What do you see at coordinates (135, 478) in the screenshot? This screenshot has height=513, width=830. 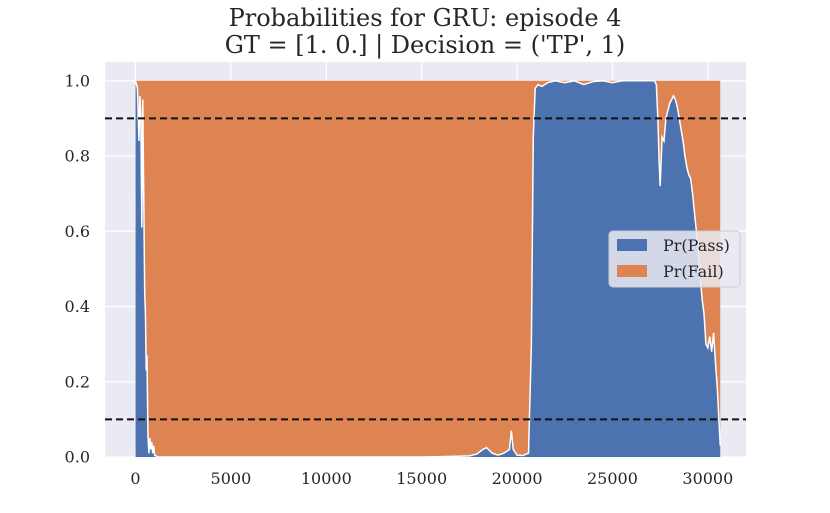 I see `x-tick-label: 0` at bounding box center [135, 478].